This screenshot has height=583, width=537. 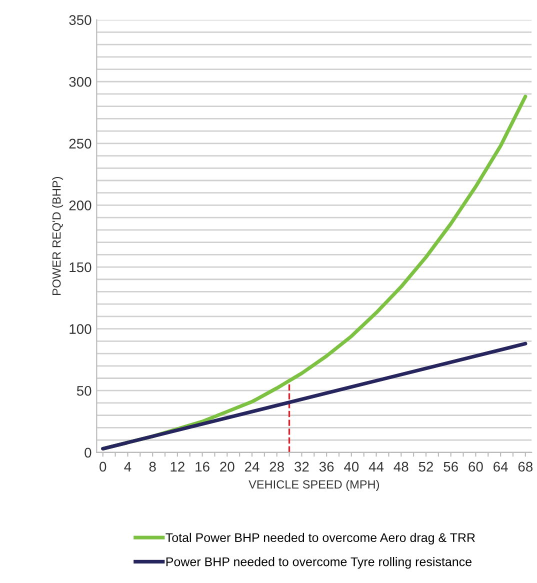 I want to click on x-tick-label: 32, so click(x=301, y=467).